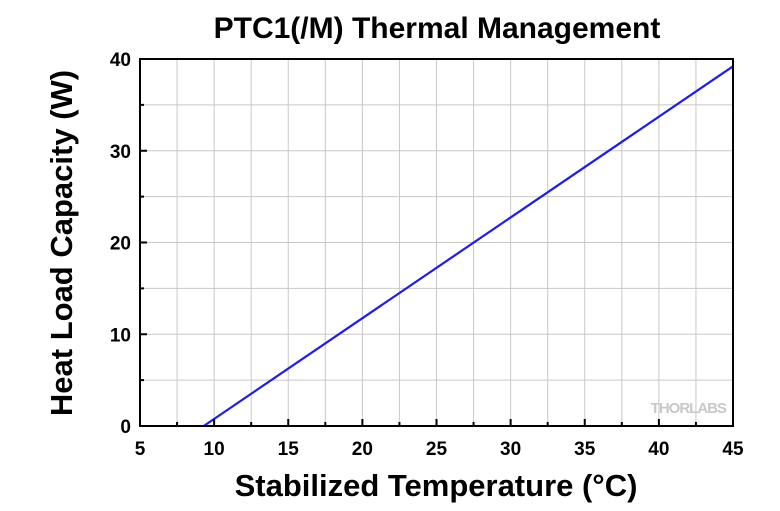  Describe the element at coordinates (120, 152) in the screenshot. I see `y-tick-label: 30` at that location.